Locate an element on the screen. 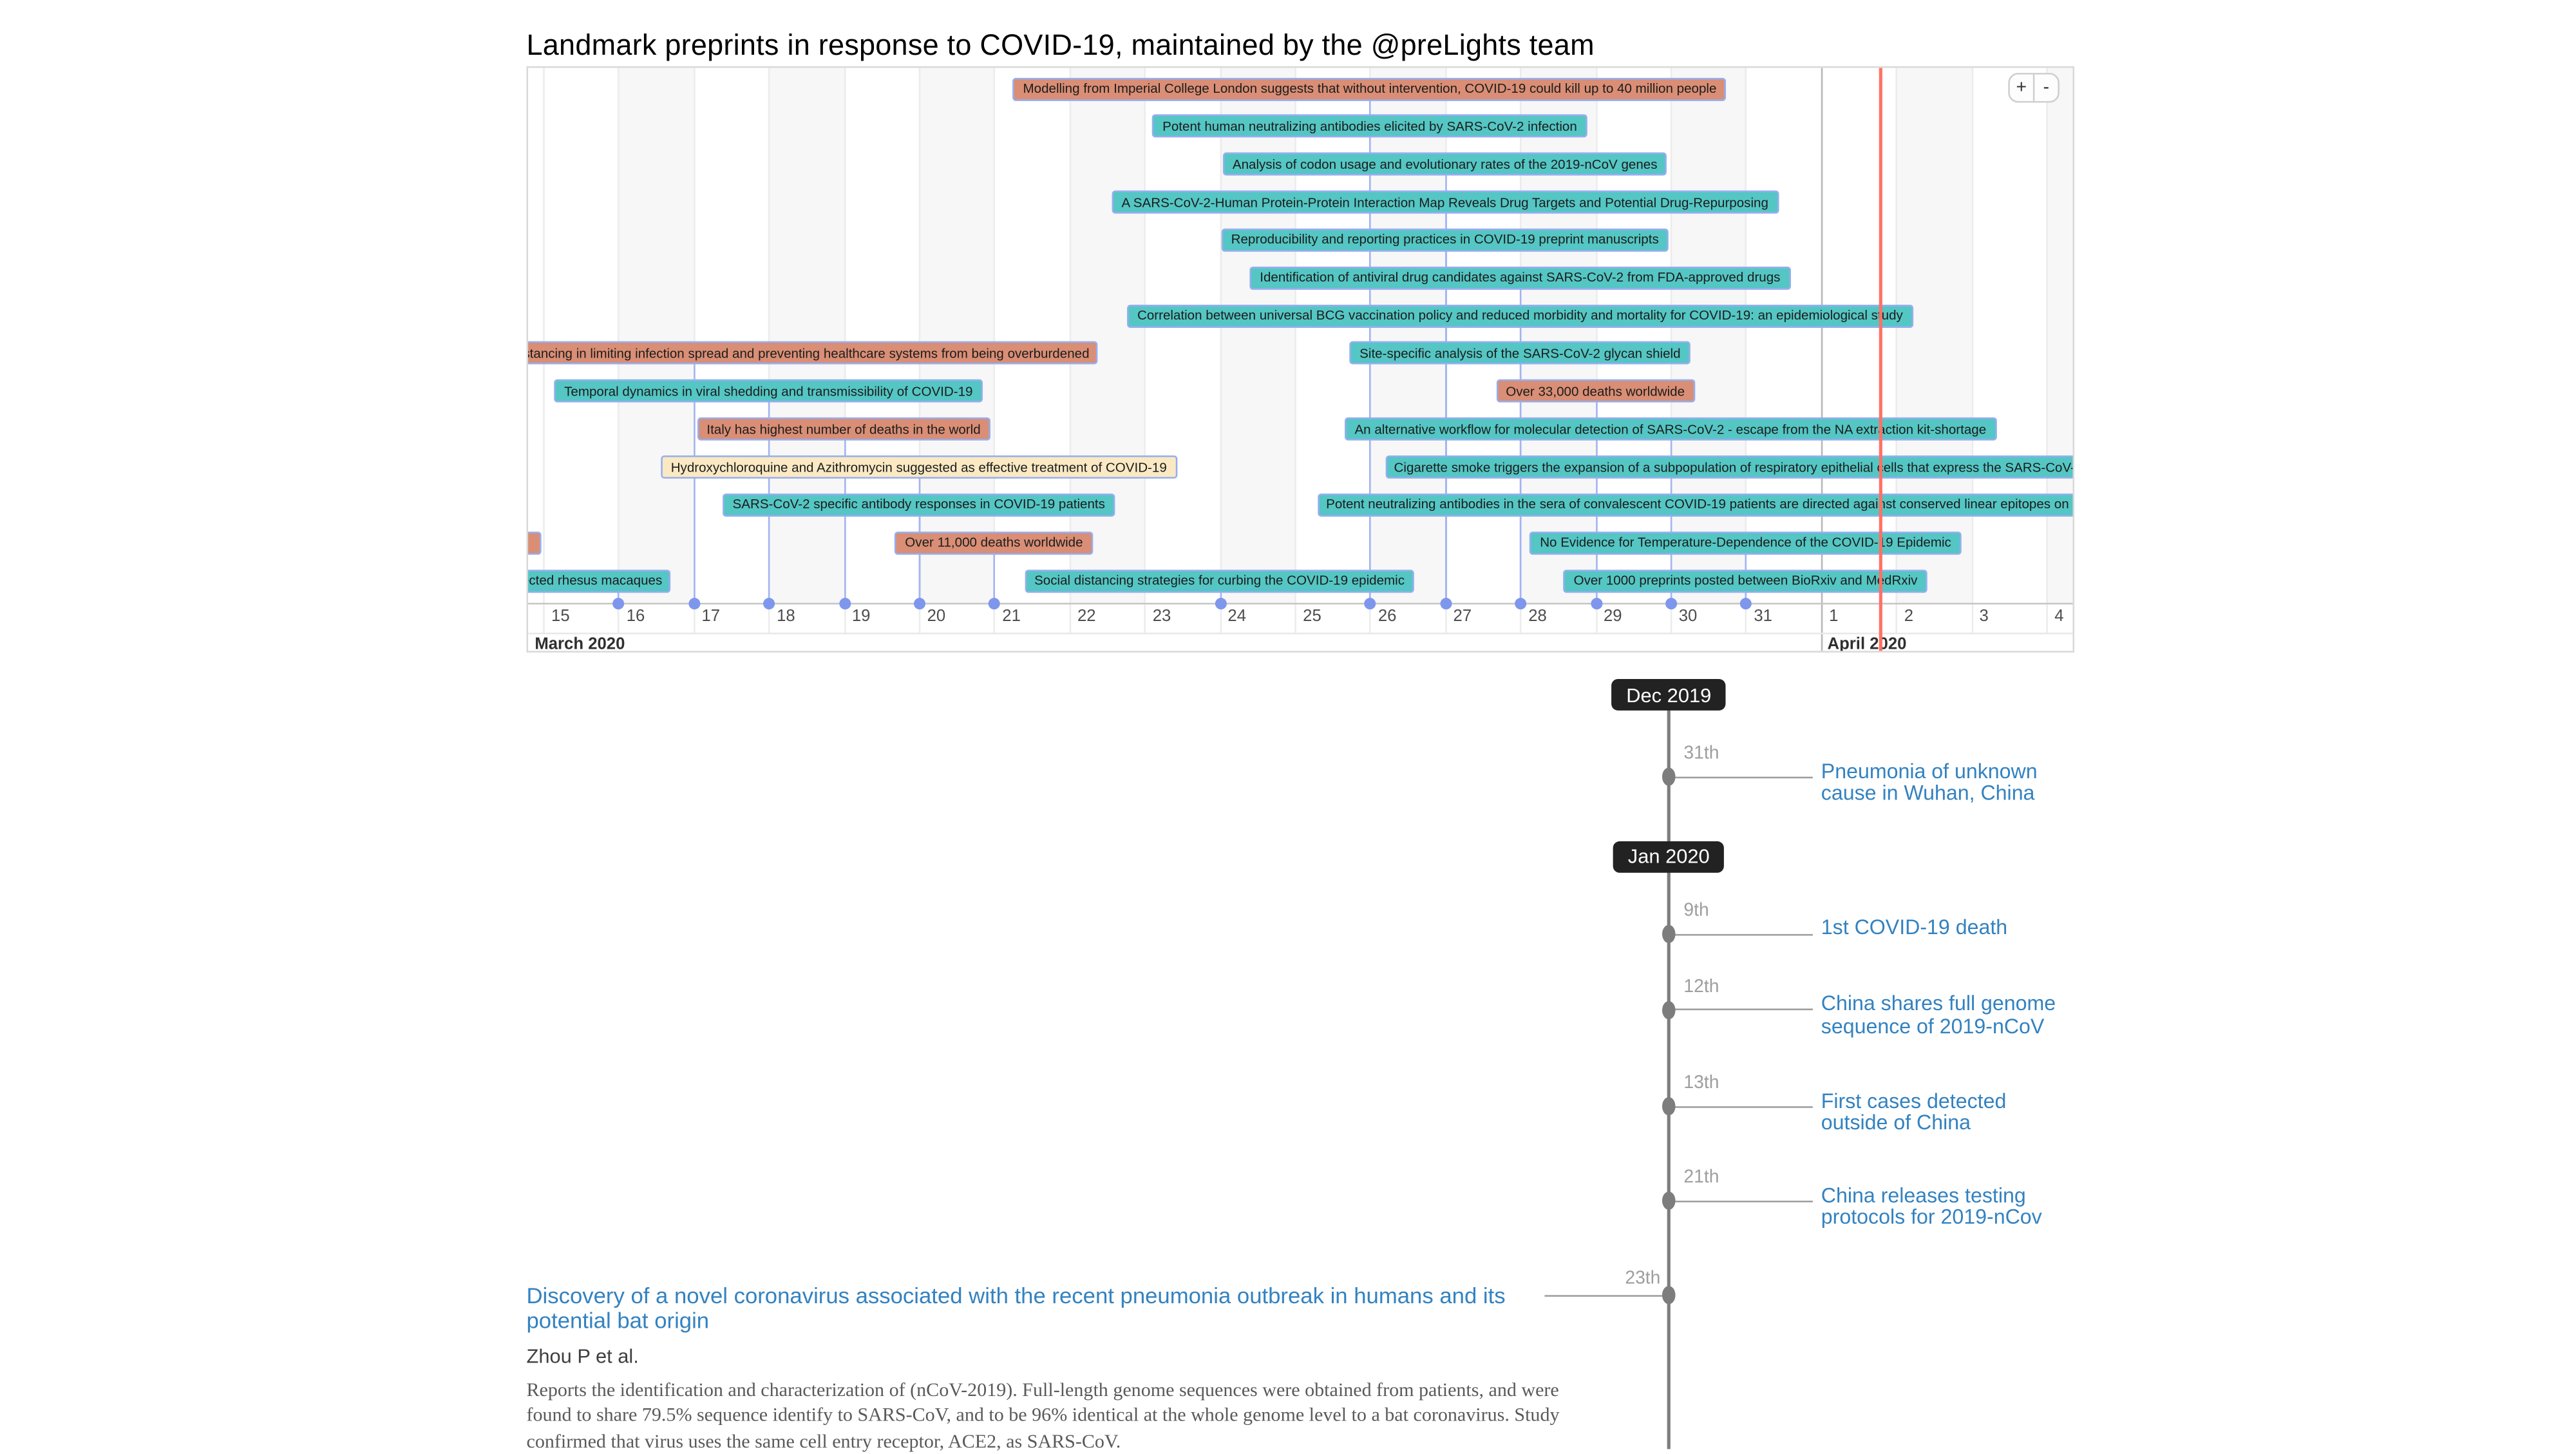 Image resolution: width=2576 pixels, height=1454 pixels. month-badge: Dec 2019 is located at coordinates (1669, 694).